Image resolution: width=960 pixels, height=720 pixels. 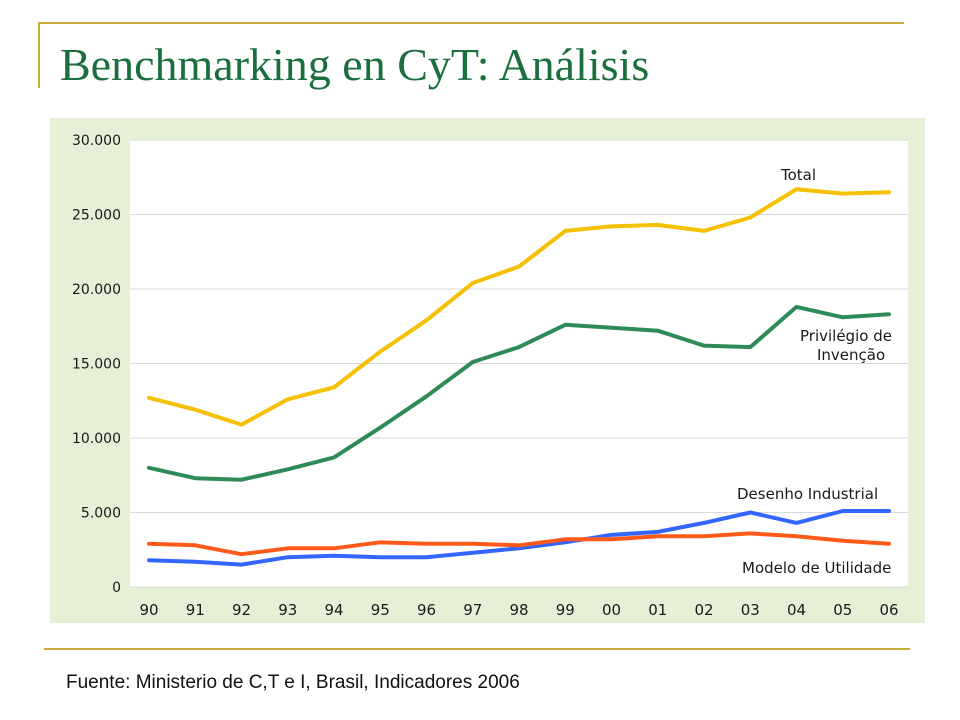 I want to click on x-tick-label: 98, so click(x=518, y=610).